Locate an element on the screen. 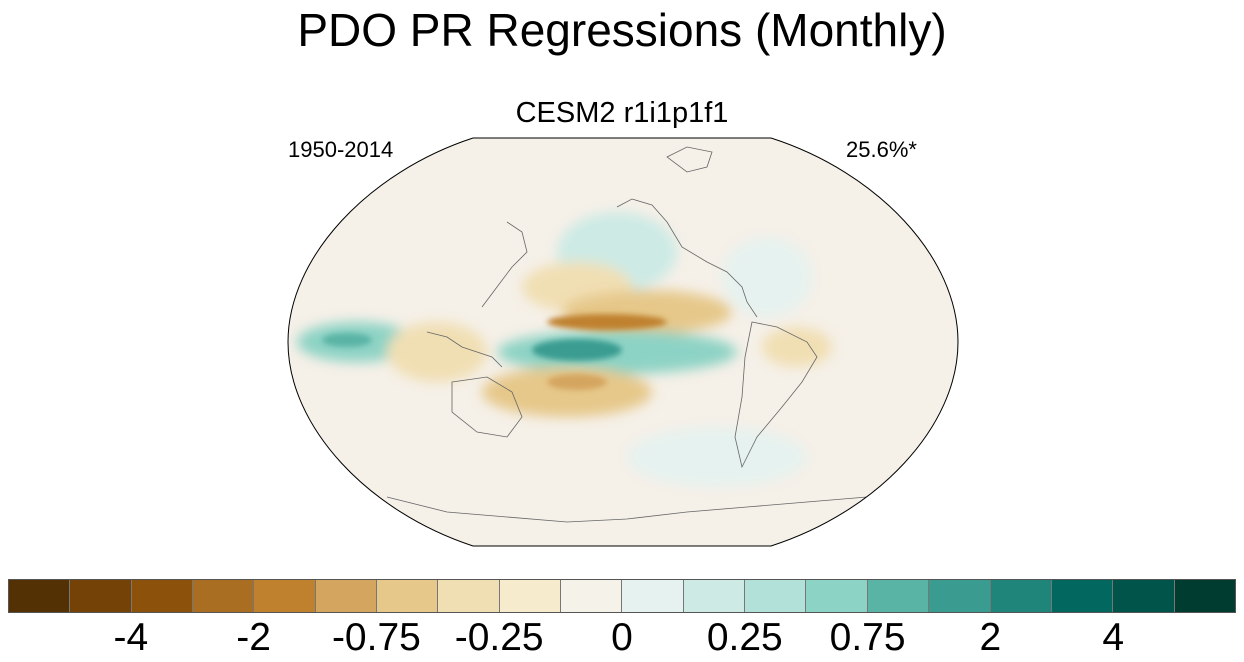 This screenshot has height=662, width=1244. colorbar-tick-label: 4 is located at coordinates (1113, 637).